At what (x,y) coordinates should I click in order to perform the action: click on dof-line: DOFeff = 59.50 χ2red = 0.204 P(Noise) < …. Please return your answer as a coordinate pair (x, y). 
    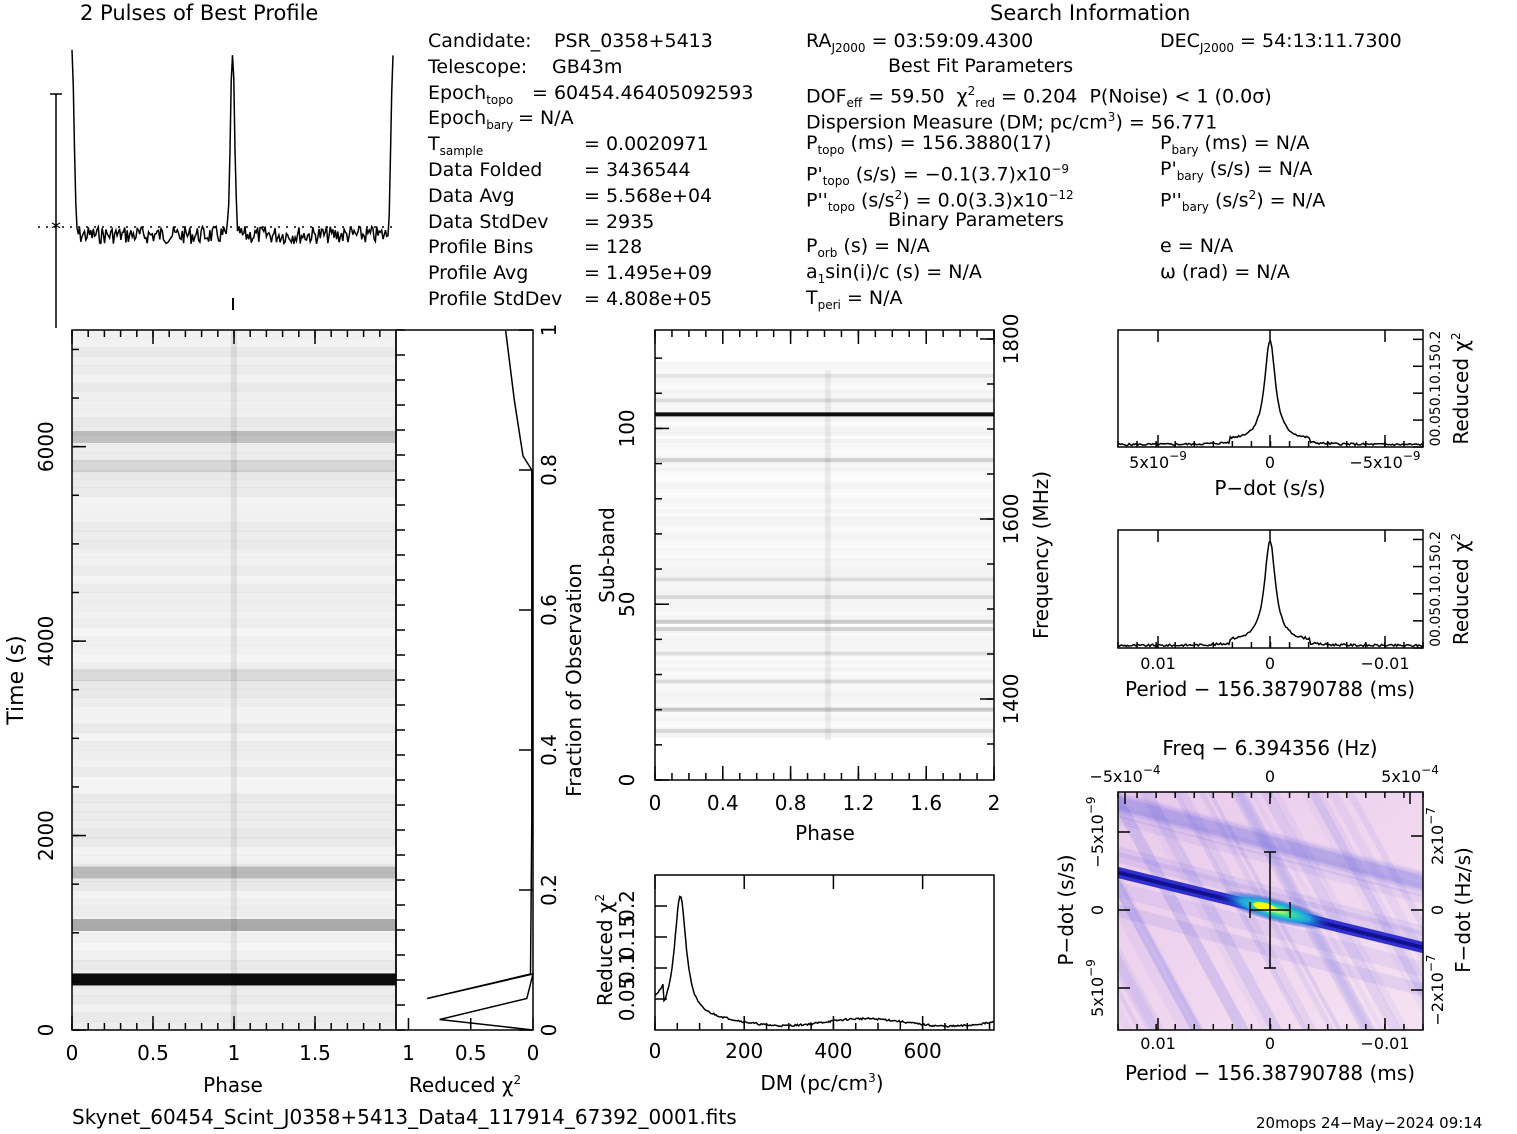
    Looking at the image, I should click on (1039, 97).